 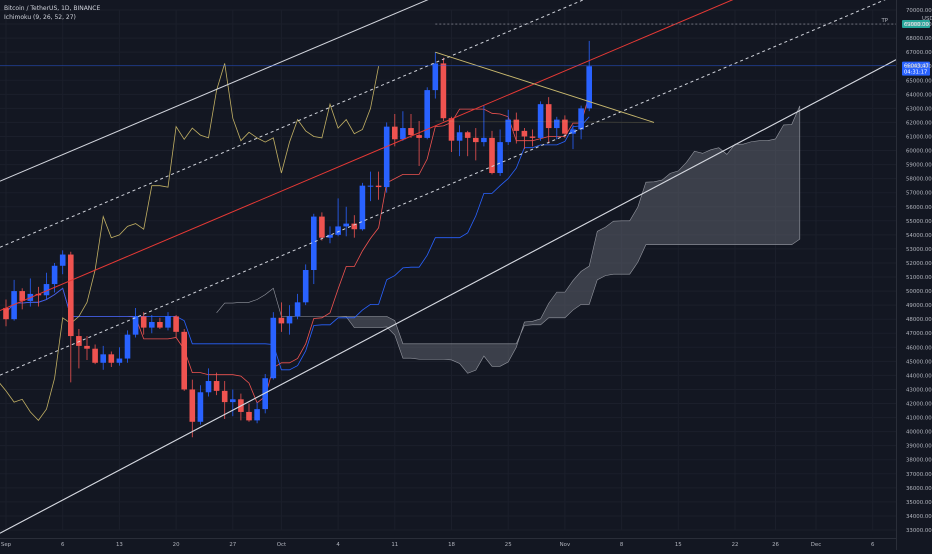 I want to click on price-axis-label: 54000.00, so click(x=919, y=236).